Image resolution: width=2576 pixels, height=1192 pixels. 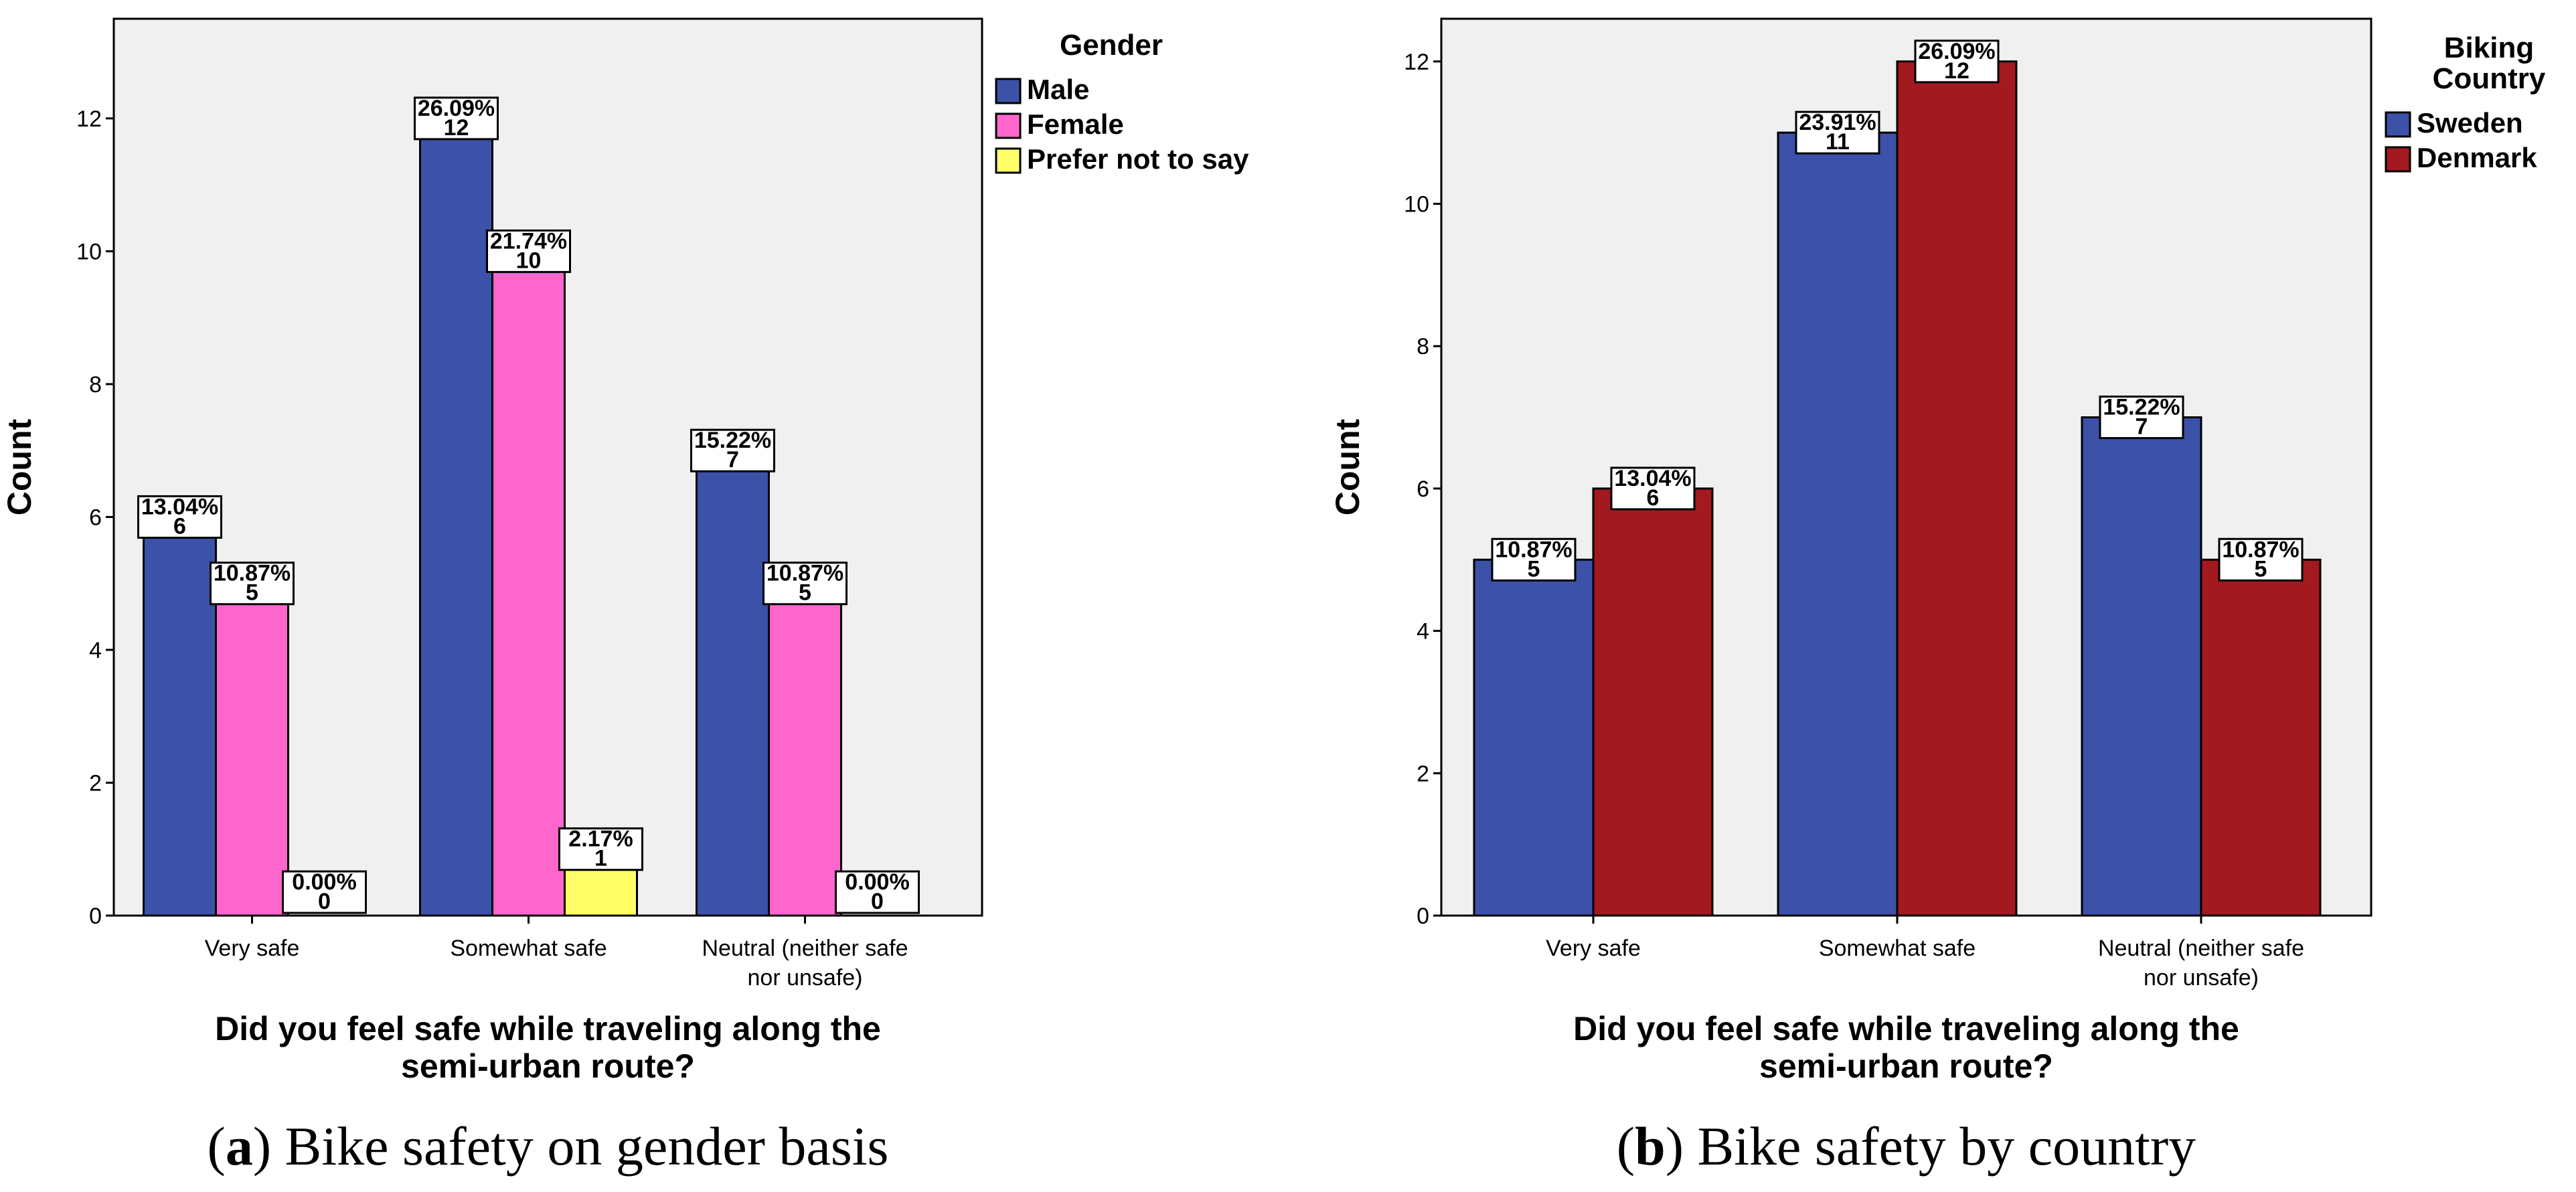 I want to click on data-label-count: 11, so click(x=1838, y=142).